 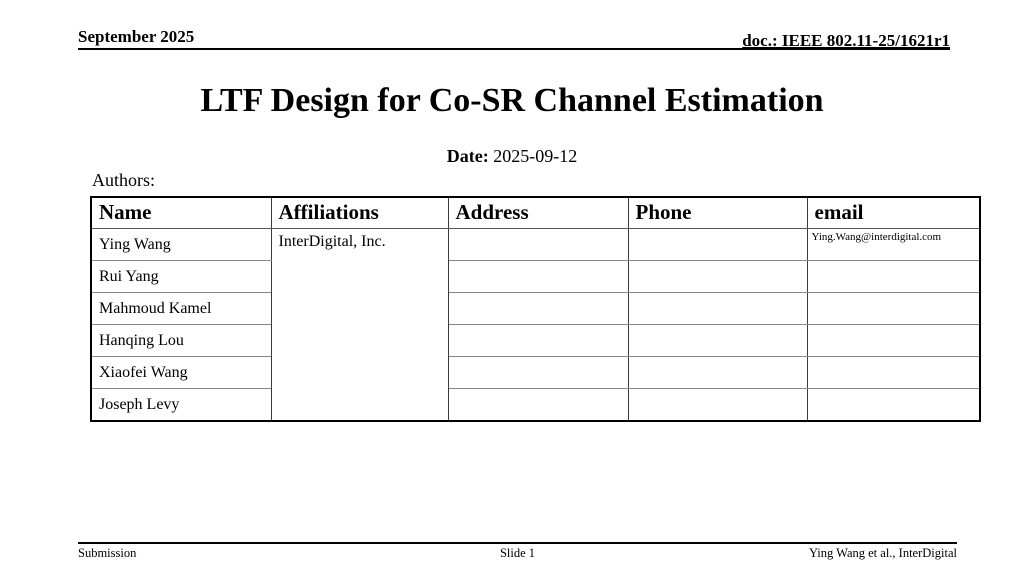 I want to click on column-header-address: Address, so click(x=538, y=213).